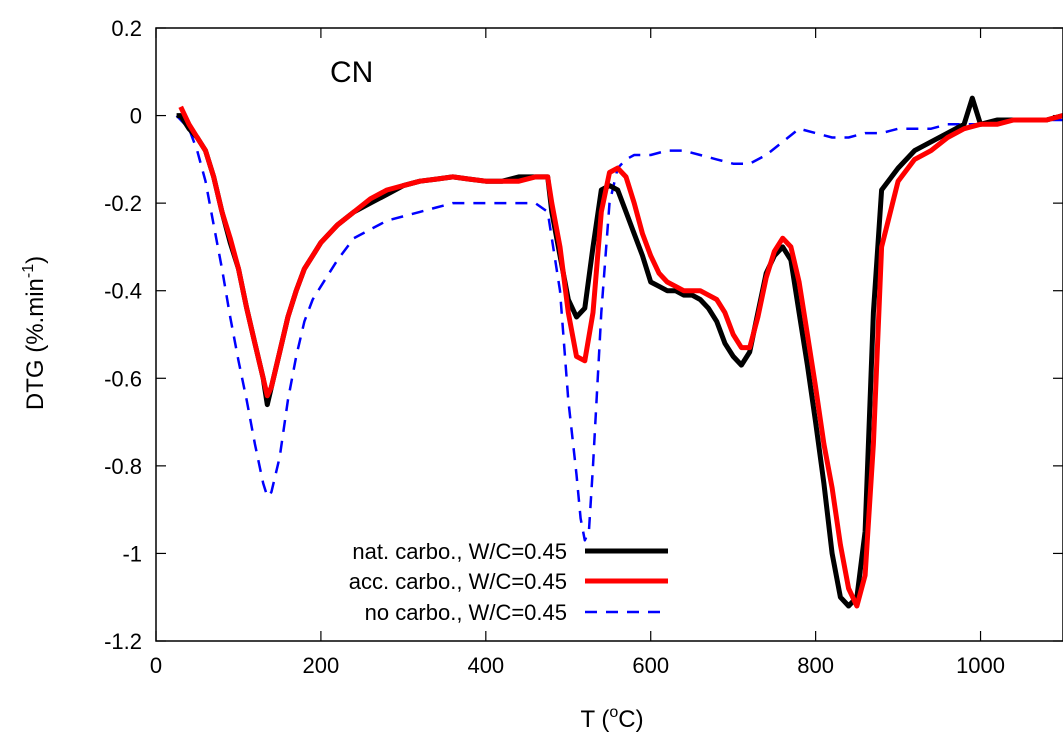 This screenshot has width=1063, height=743. Describe the element at coordinates (123, 291) in the screenshot. I see `y-tick-label: -0.4` at that location.